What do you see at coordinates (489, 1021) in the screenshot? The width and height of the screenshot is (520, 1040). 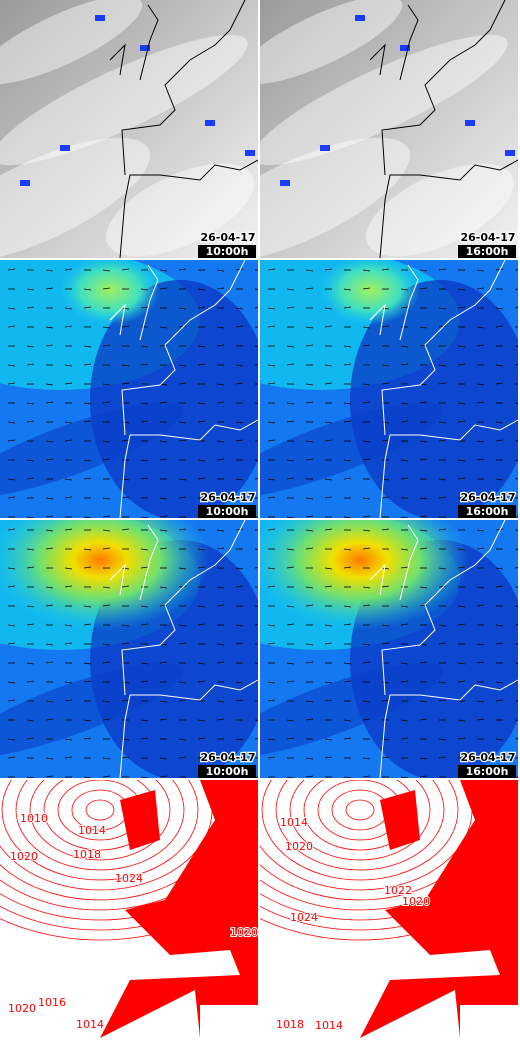 I see `blank-box` at bounding box center [489, 1021].